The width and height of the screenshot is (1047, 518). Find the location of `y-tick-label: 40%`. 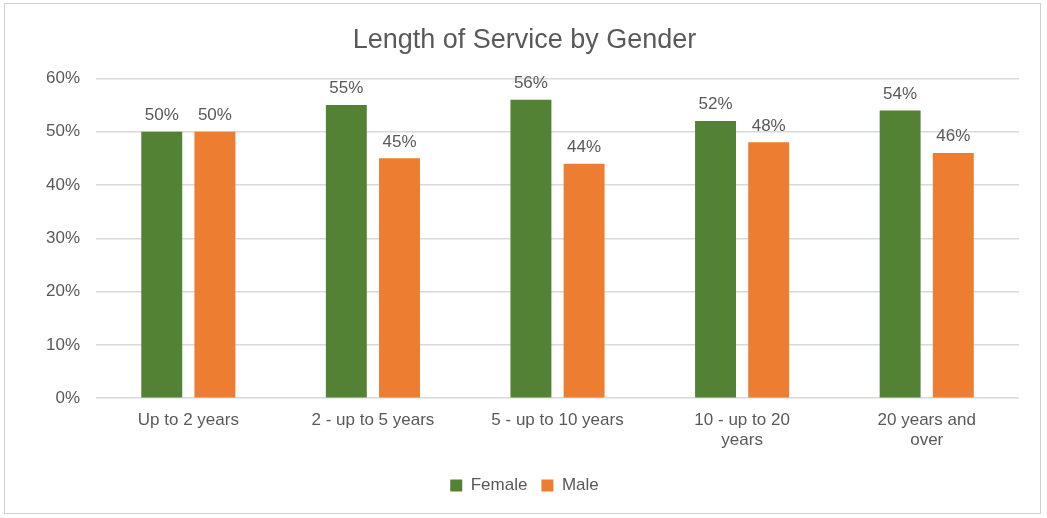

y-tick-label: 40% is located at coordinates (63, 184).